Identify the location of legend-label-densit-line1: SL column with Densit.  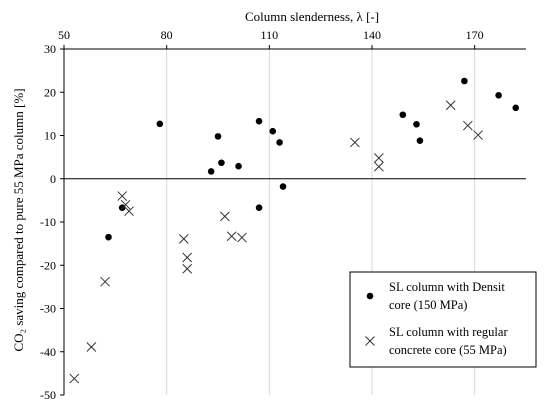
(447, 287).